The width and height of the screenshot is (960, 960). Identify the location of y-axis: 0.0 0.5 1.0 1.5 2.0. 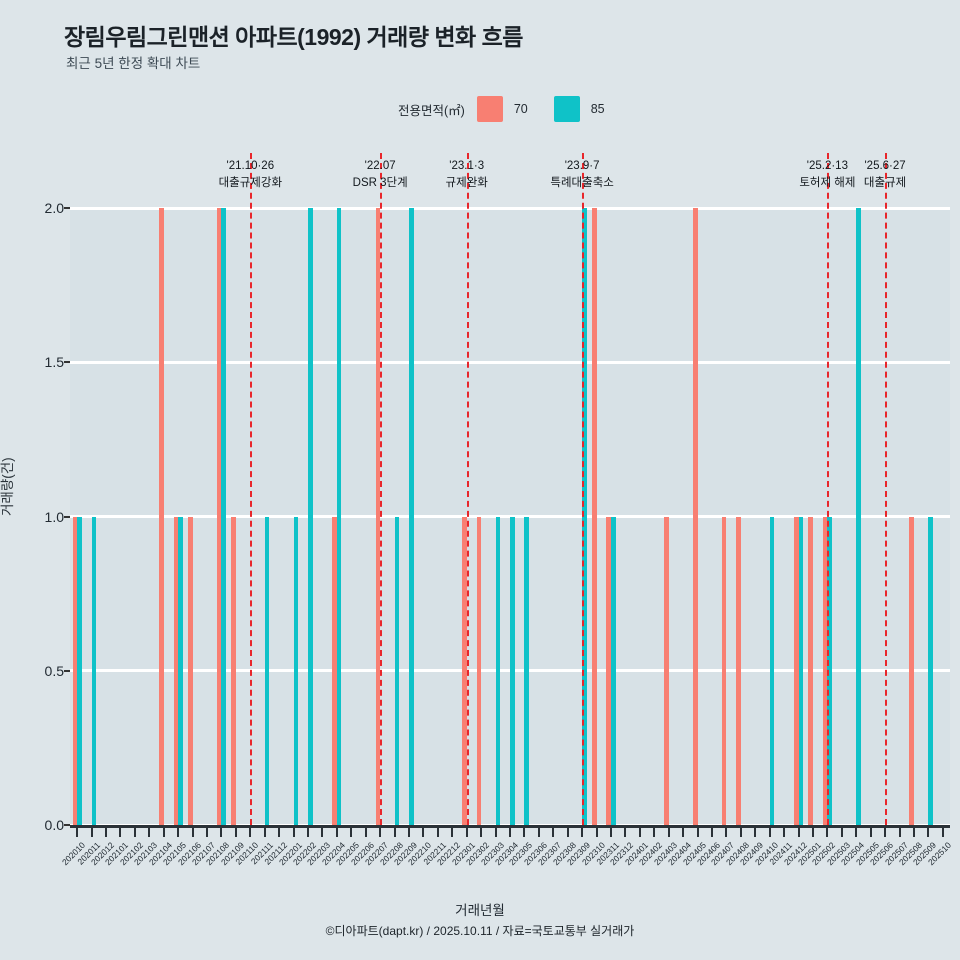
(39, 516).